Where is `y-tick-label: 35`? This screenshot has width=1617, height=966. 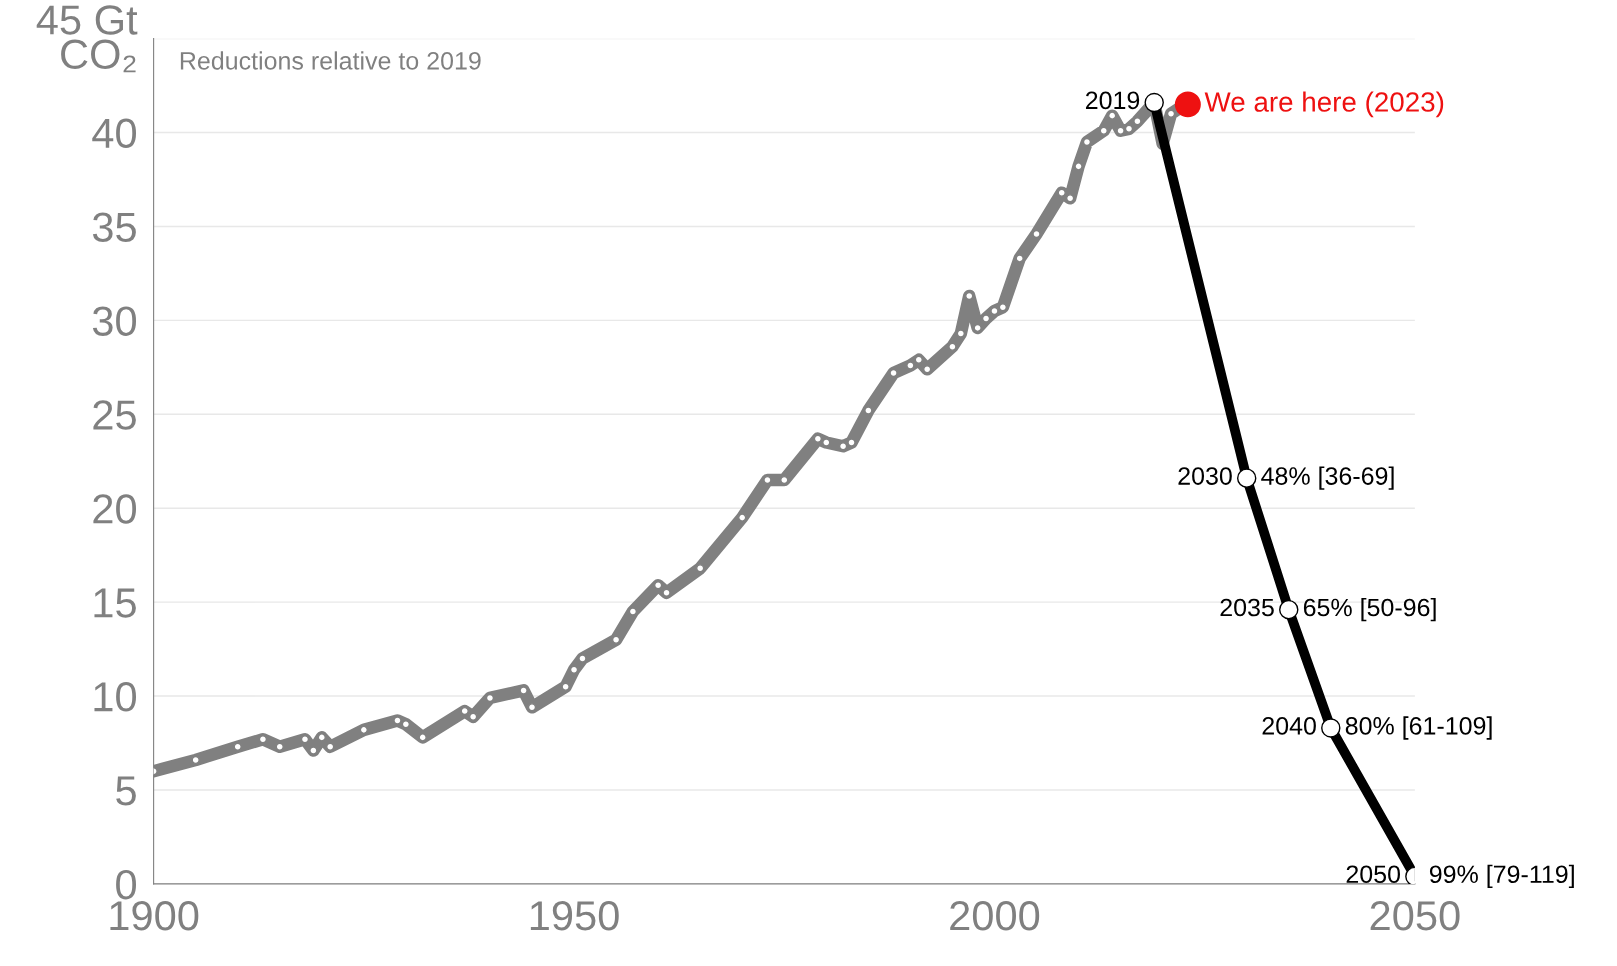 y-tick-label: 35 is located at coordinates (114, 227).